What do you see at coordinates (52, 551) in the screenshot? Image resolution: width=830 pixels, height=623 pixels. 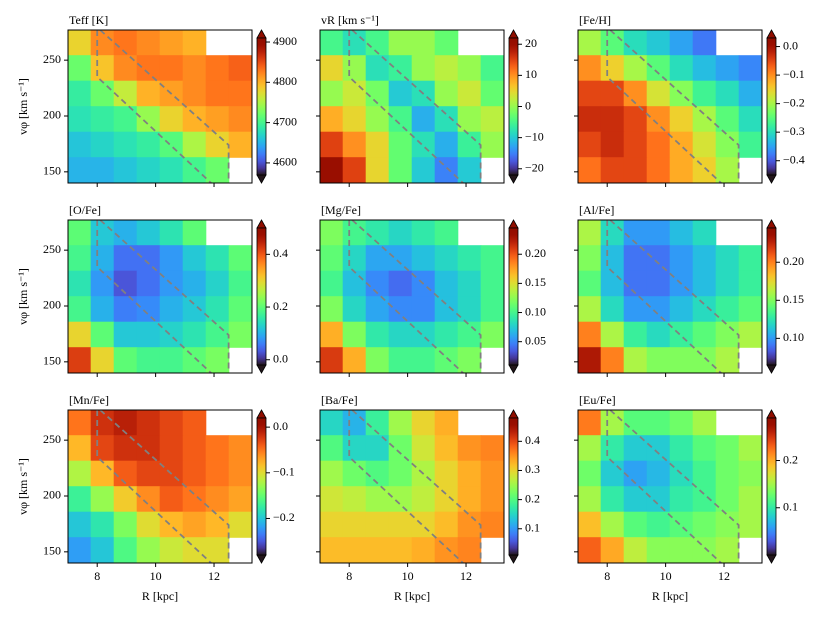 I see `y-tick-label: 150` at bounding box center [52, 551].